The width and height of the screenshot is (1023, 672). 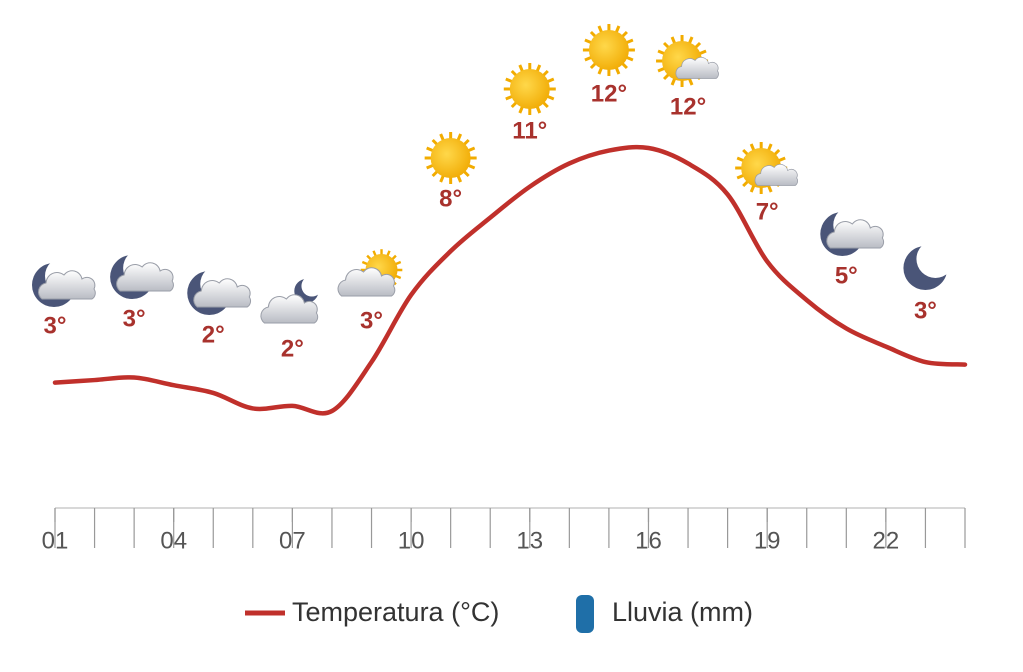 What do you see at coordinates (767, 211) in the screenshot?
I see `temperature-label: 7°` at bounding box center [767, 211].